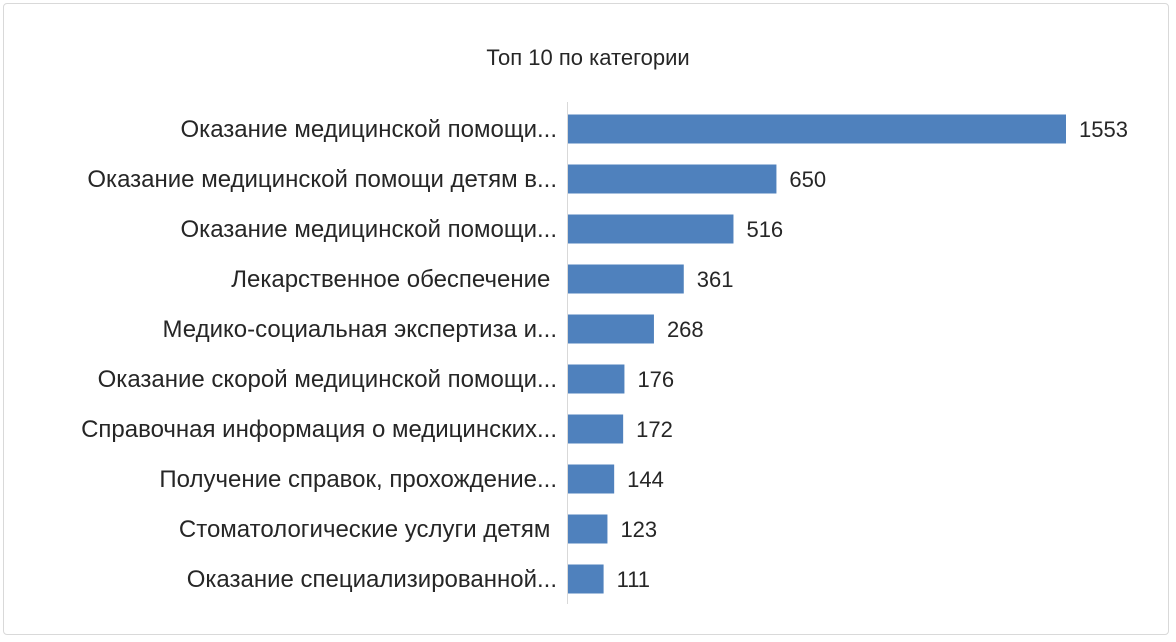 The width and height of the screenshot is (1176, 642). I want to click on data-label: 144, so click(645, 479).